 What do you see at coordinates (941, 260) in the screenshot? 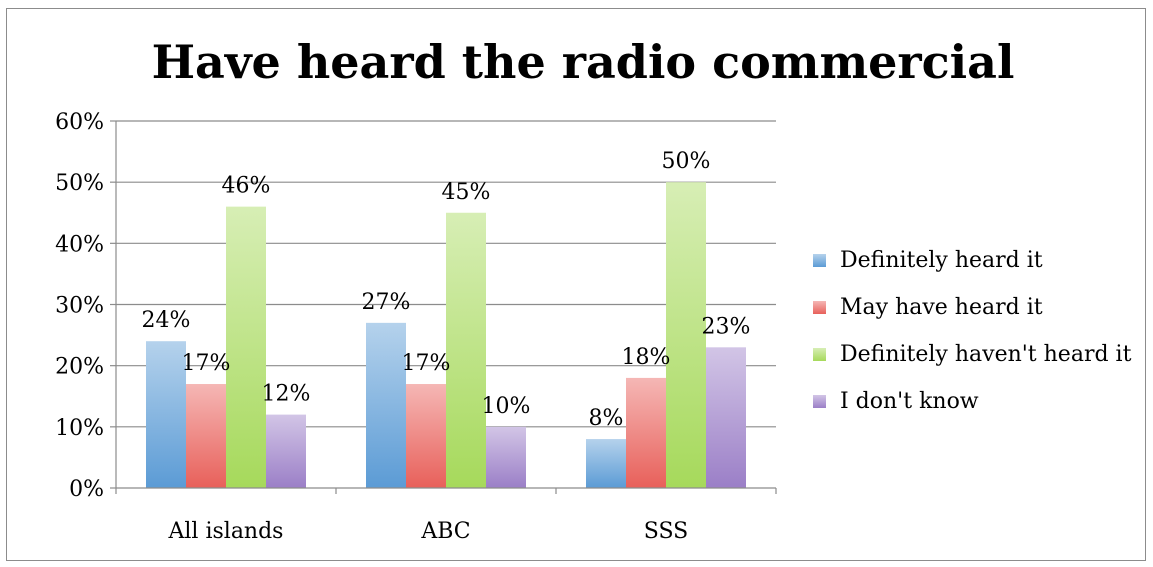
I see `legend-label: Definitely heard it` at bounding box center [941, 260].